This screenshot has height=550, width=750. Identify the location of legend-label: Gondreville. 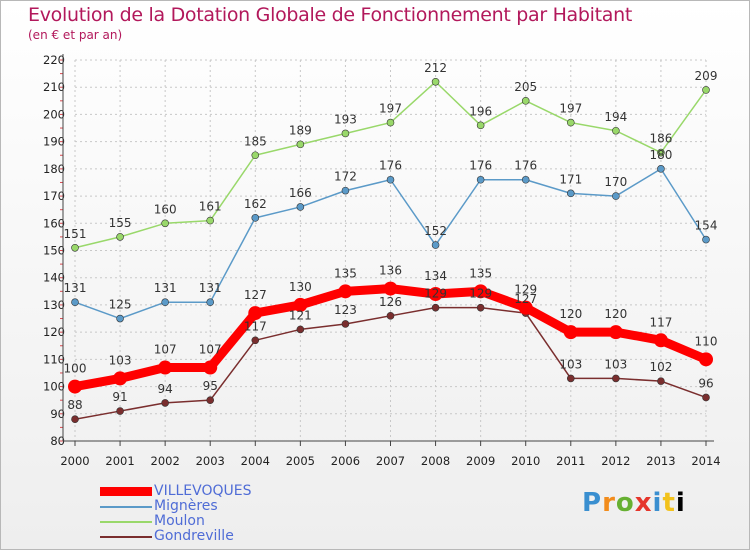
(194, 536).